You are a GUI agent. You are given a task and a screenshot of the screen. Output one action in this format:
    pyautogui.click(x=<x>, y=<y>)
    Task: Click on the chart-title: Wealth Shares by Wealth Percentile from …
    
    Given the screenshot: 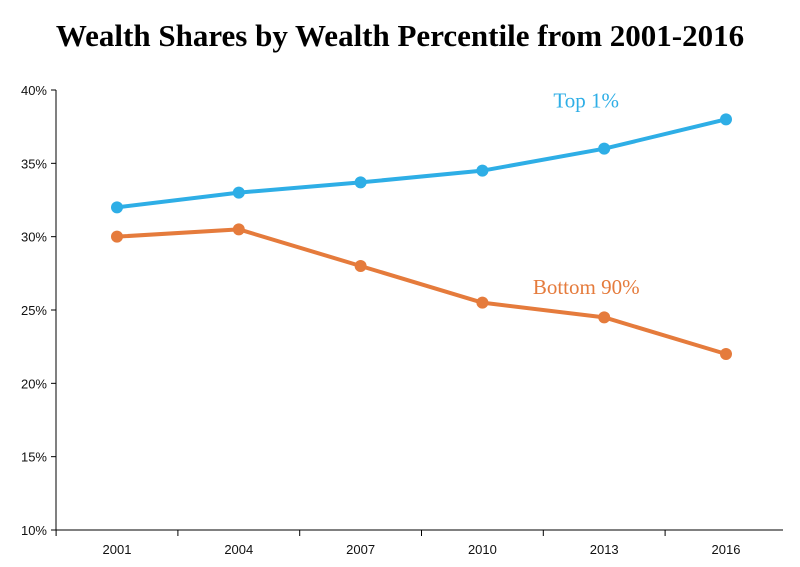 What is the action you would take?
    pyautogui.click(x=400, y=35)
    